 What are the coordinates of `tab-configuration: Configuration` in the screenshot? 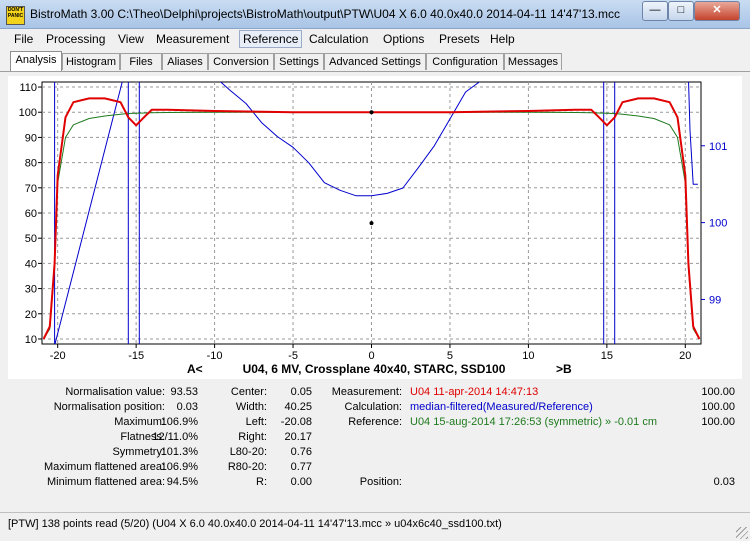 It's located at (465, 61).